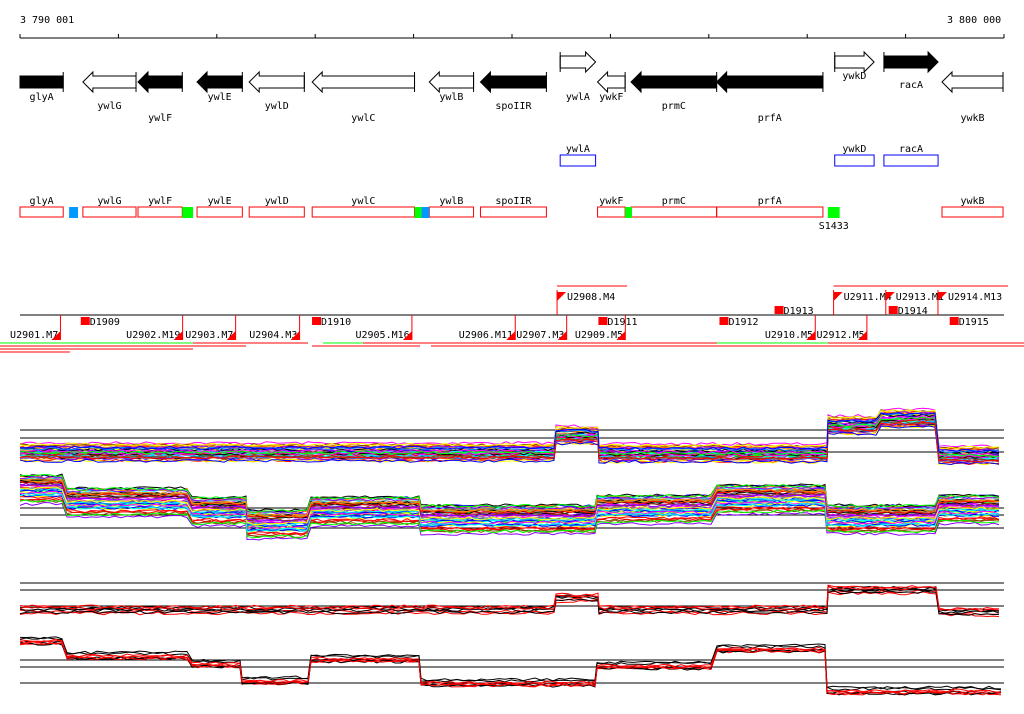 This screenshot has height=714, width=1024. Describe the element at coordinates (599, 335) in the screenshot. I see `segment-label: U2909.M5` at that location.